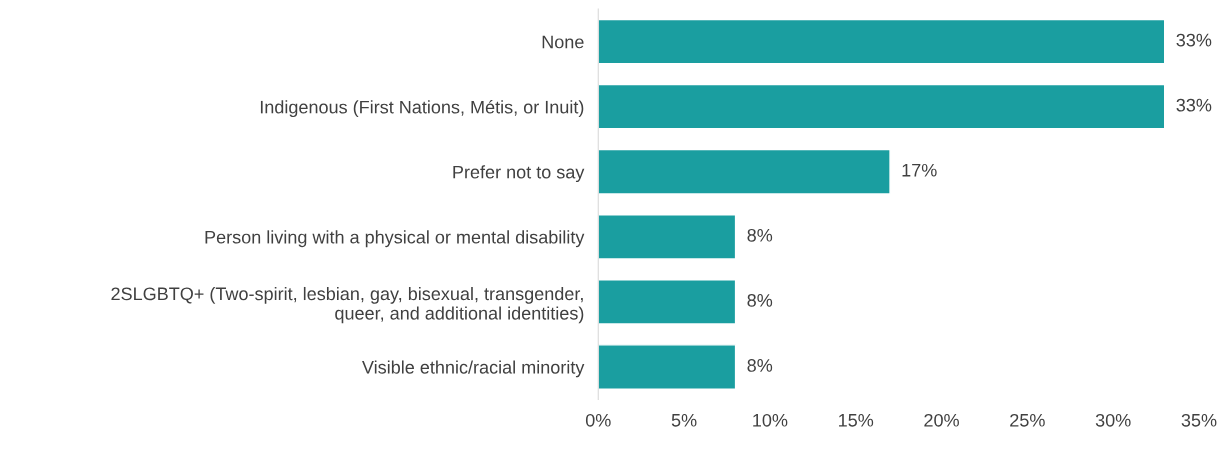 The width and height of the screenshot is (1231, 454). I want to click on y-tick-label: Person living with a physical or mental disability, so click(395, 239).